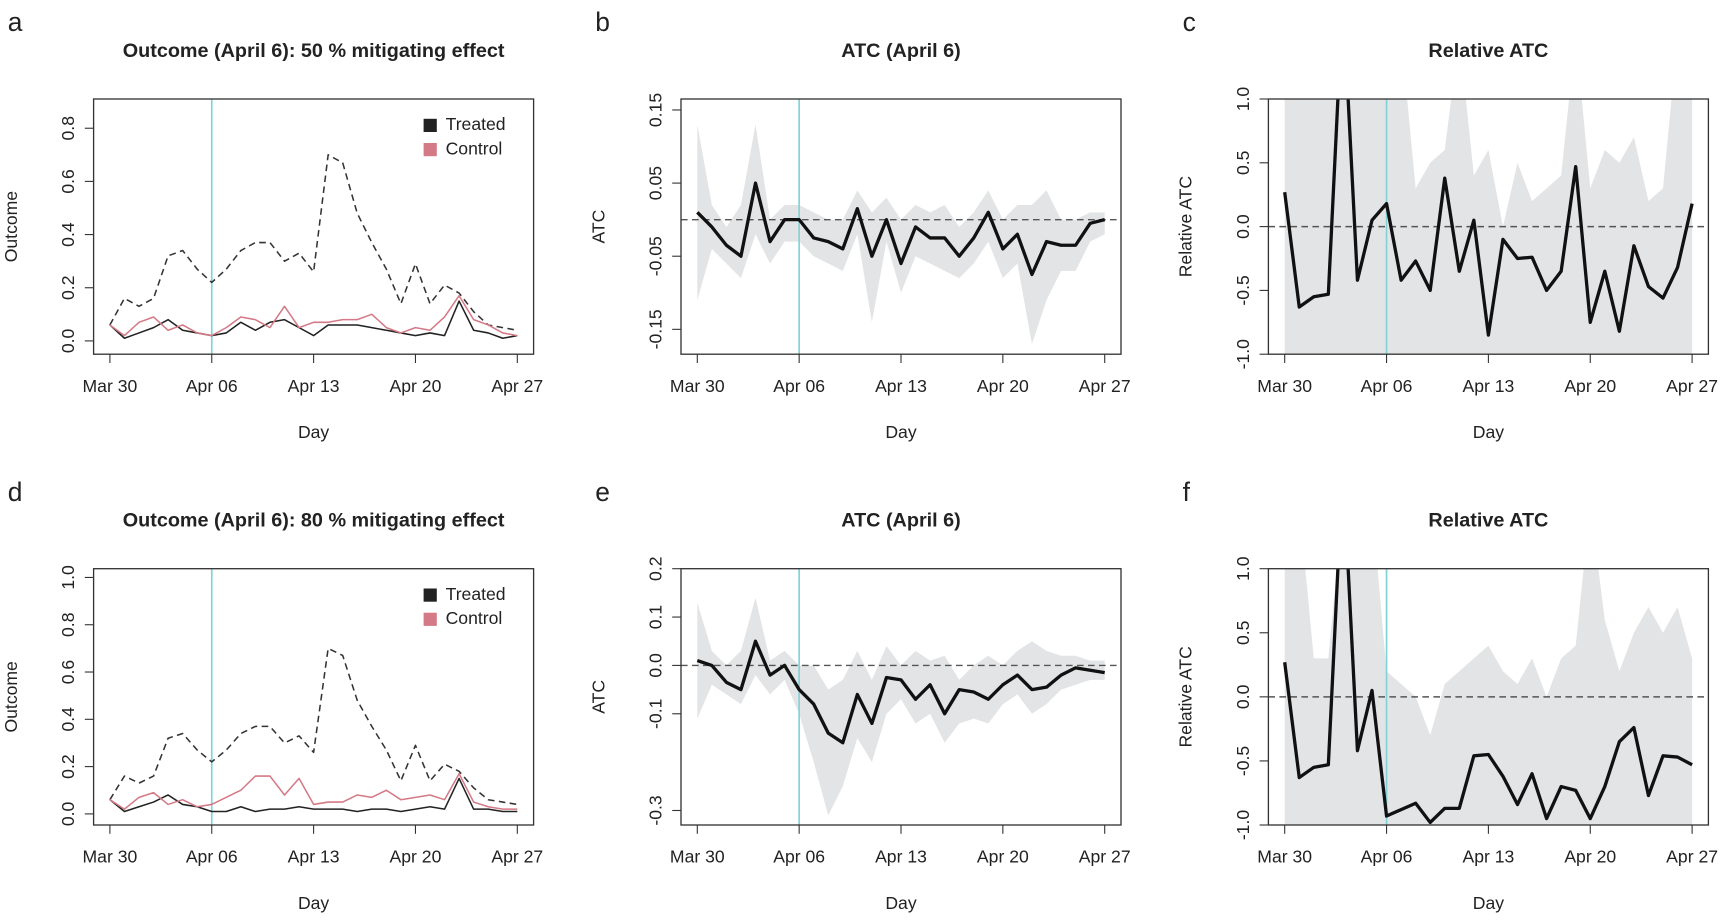 The height and width of the screenshot is (924, 1725). I want to click on y-tick-label: -0.15, so click(655, 329).